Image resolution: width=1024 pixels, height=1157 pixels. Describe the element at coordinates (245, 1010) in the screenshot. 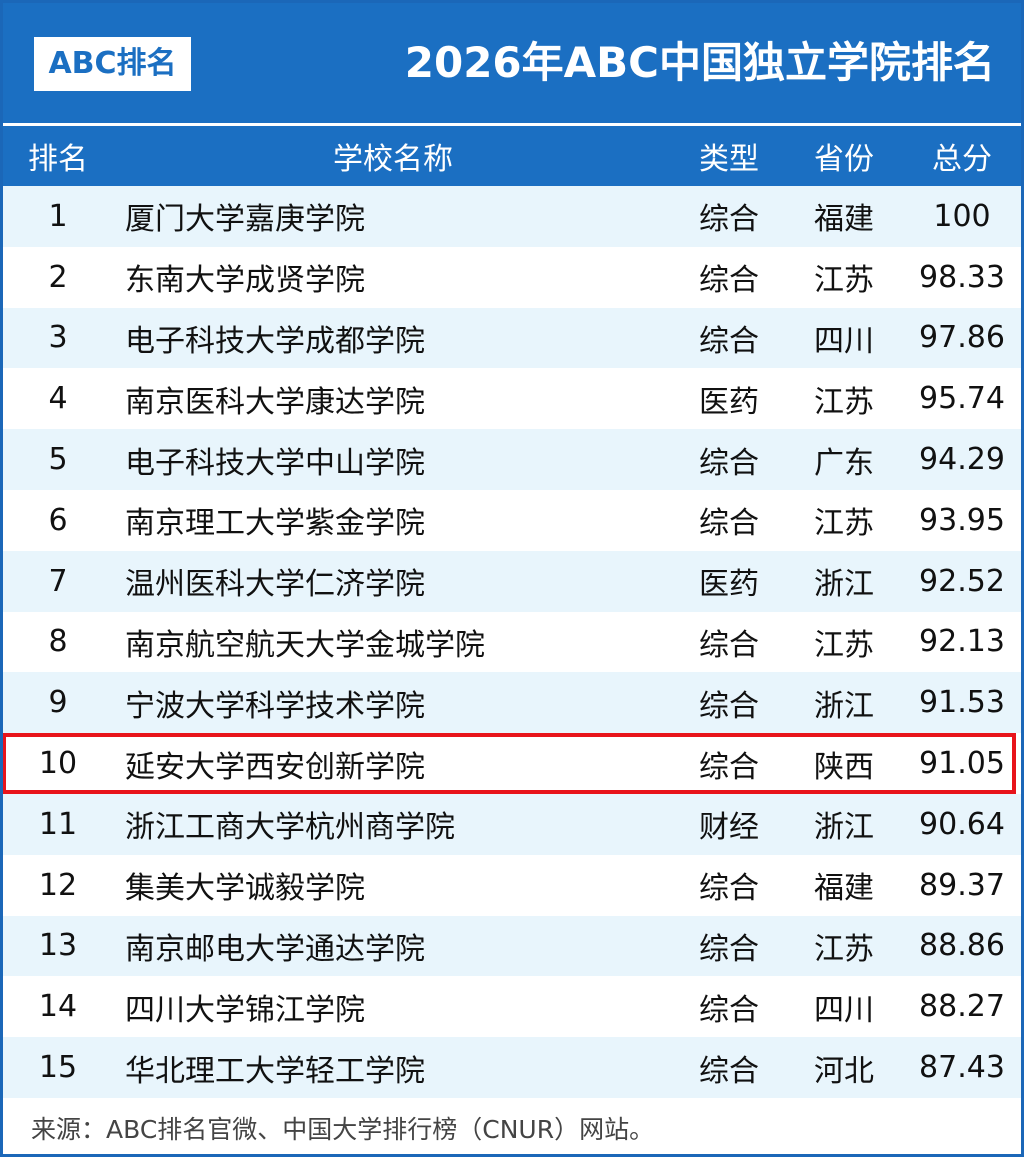

I see `cell-name: 四川大学锦江学院` at that location.